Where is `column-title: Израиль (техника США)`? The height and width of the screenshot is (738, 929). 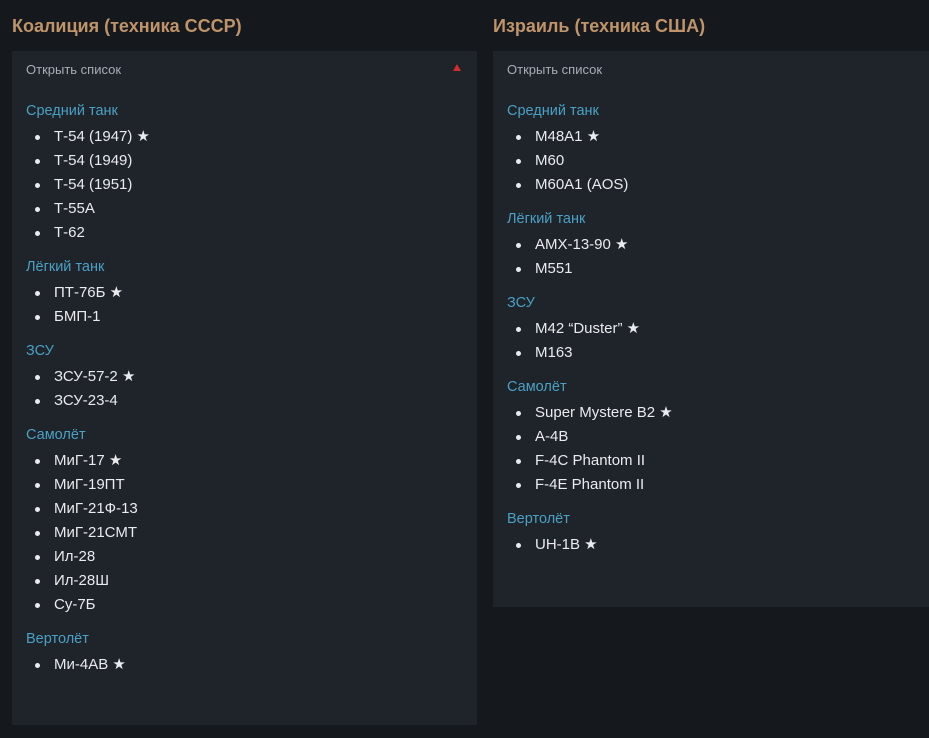
column-title: Израиль (техника США) is located at coordinates (599, 26).